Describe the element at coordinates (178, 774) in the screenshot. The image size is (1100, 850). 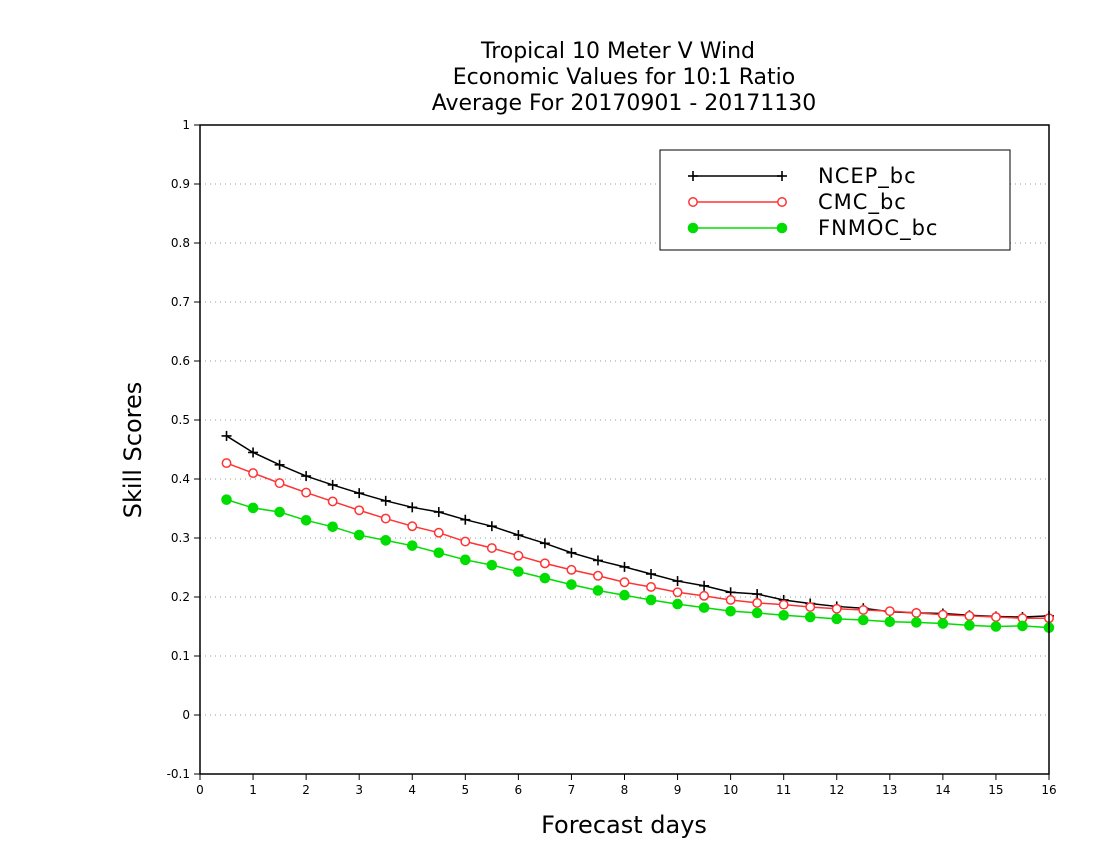
I see `y-tick-label: -0.1` at that location.